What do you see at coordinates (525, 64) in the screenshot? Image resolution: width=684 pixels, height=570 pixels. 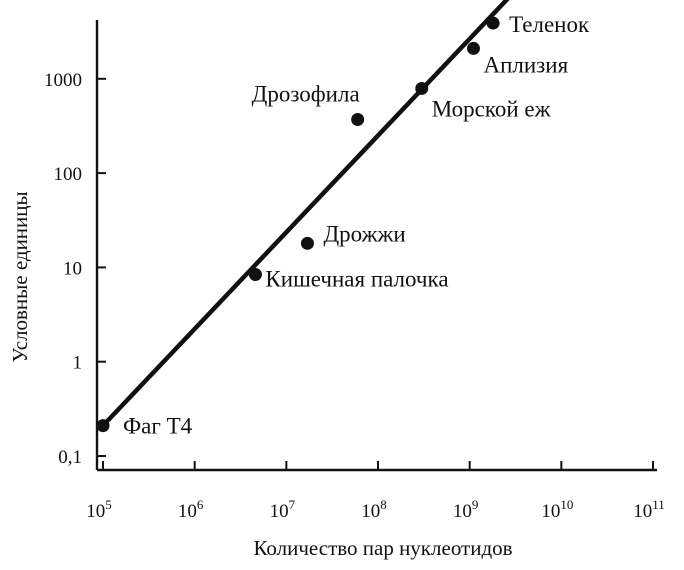 I see `data-point-label: Аплизия` at bounding box center [525, 64].